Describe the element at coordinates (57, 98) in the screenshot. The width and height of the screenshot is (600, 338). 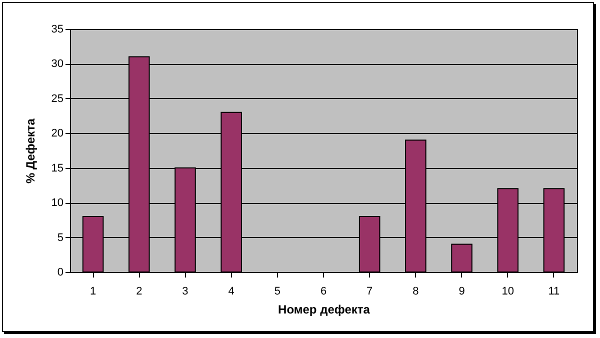
I see `y-tick-label: 25` at that location.